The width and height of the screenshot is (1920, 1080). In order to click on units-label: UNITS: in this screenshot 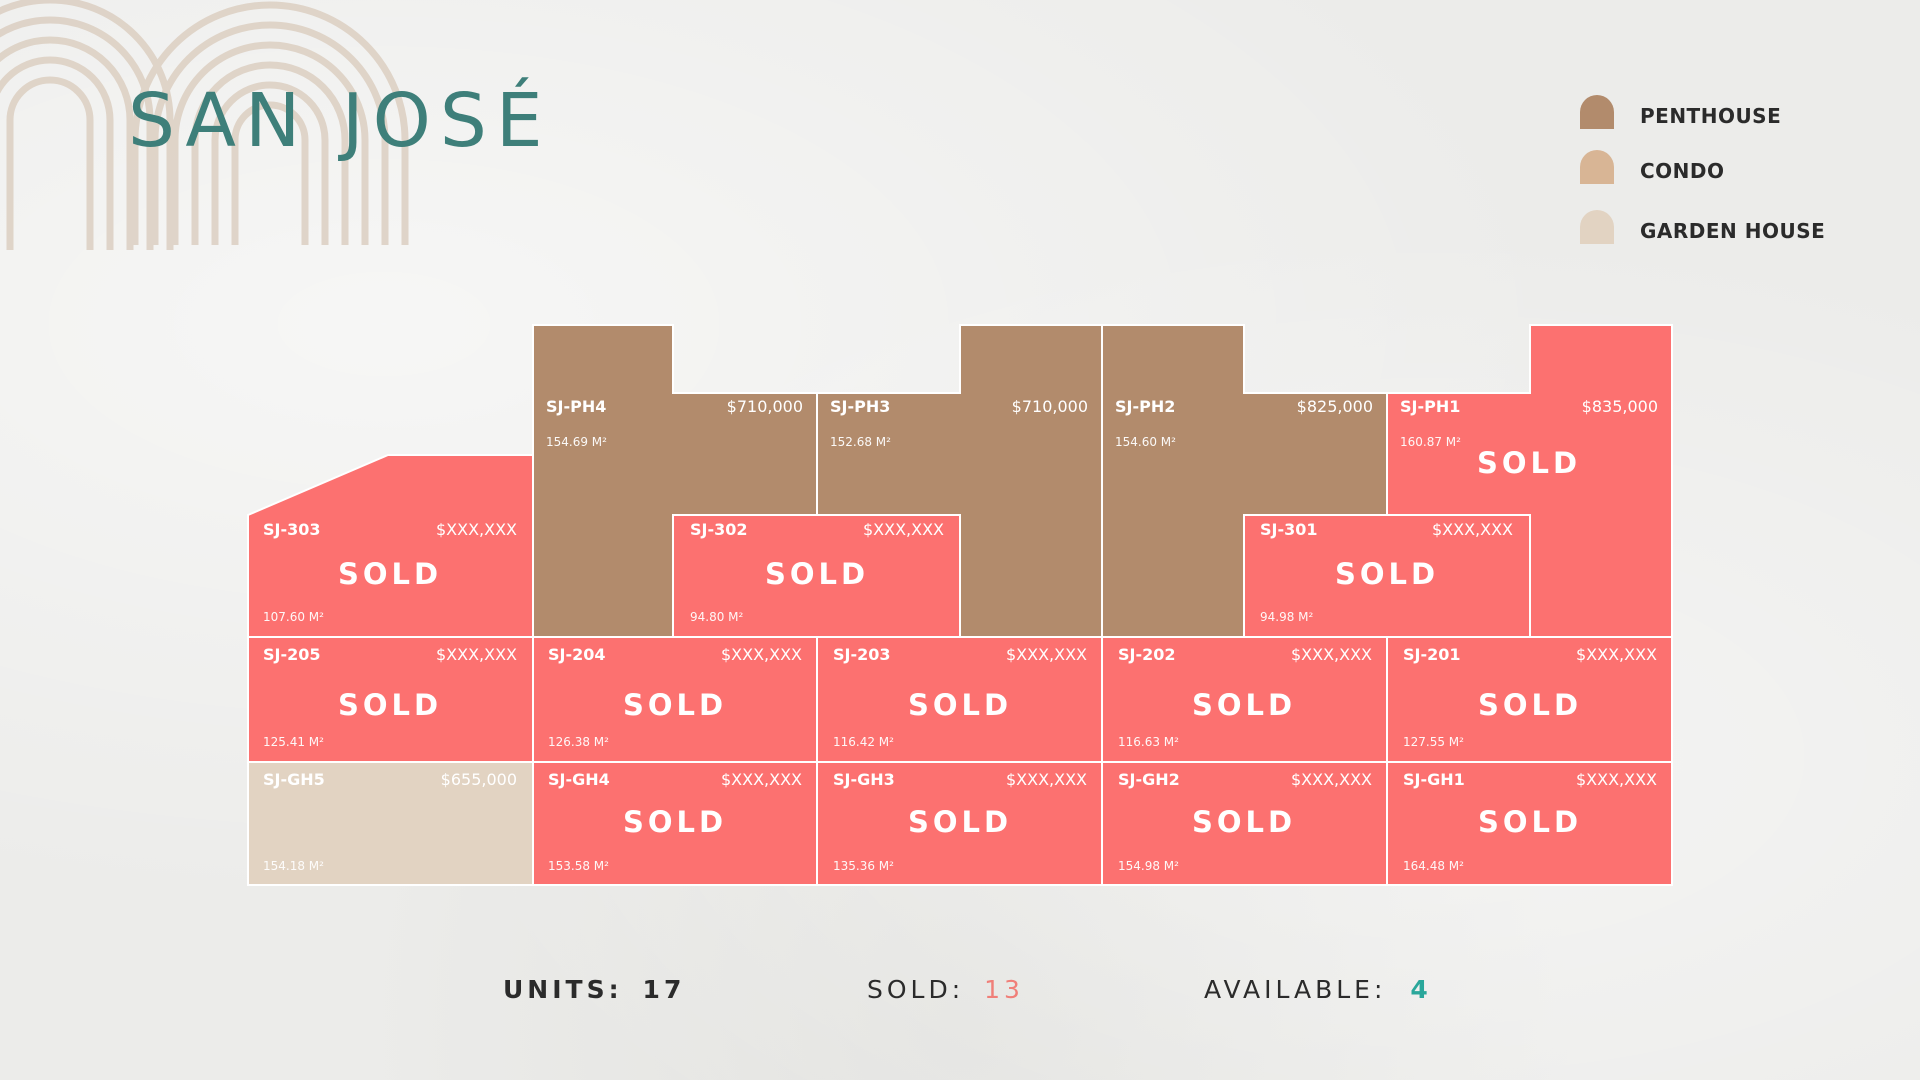, I will do `click(563, 989)`.